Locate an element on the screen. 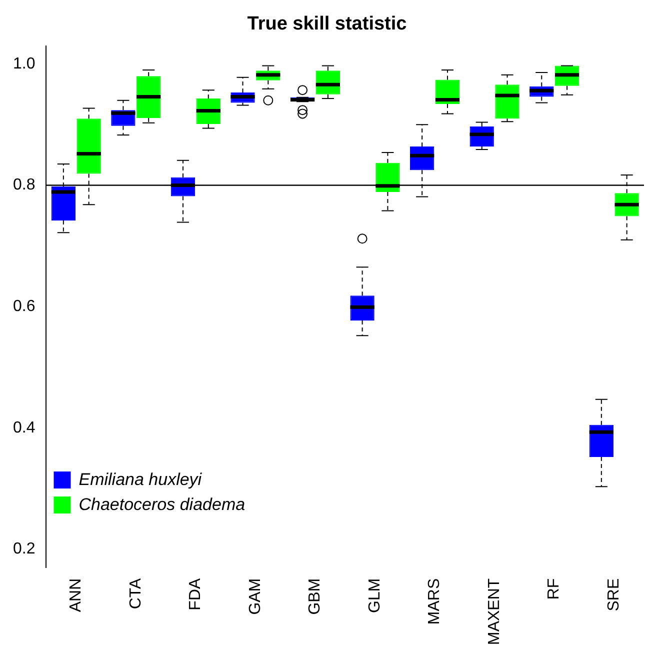 Image resolution: width=659 pixels, height=653 pixels. legend-label: Chaetoceros diadema is located at coordinates (162, 504).